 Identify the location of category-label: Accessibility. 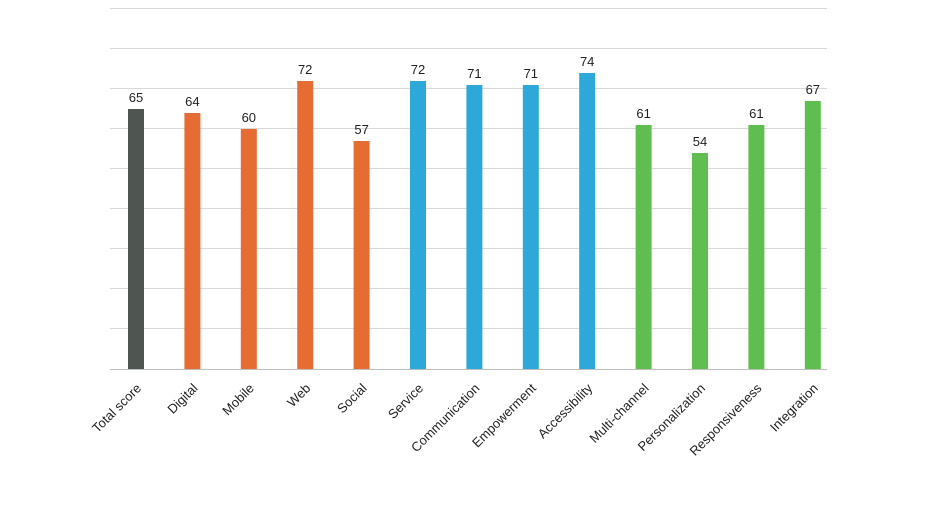
(565, 410).